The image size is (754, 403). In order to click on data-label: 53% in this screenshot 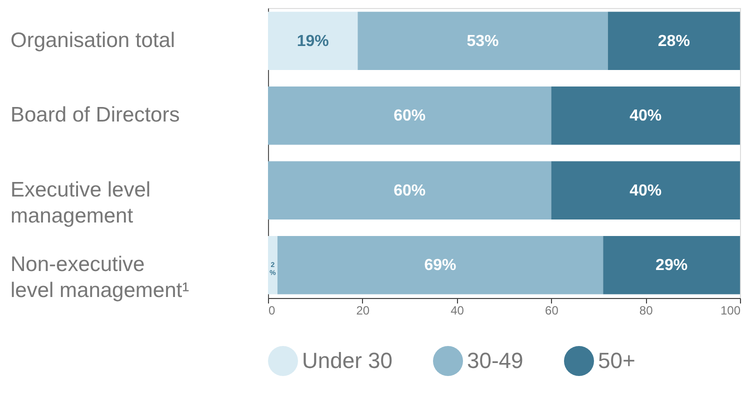, I will do `click(482, 41)`.